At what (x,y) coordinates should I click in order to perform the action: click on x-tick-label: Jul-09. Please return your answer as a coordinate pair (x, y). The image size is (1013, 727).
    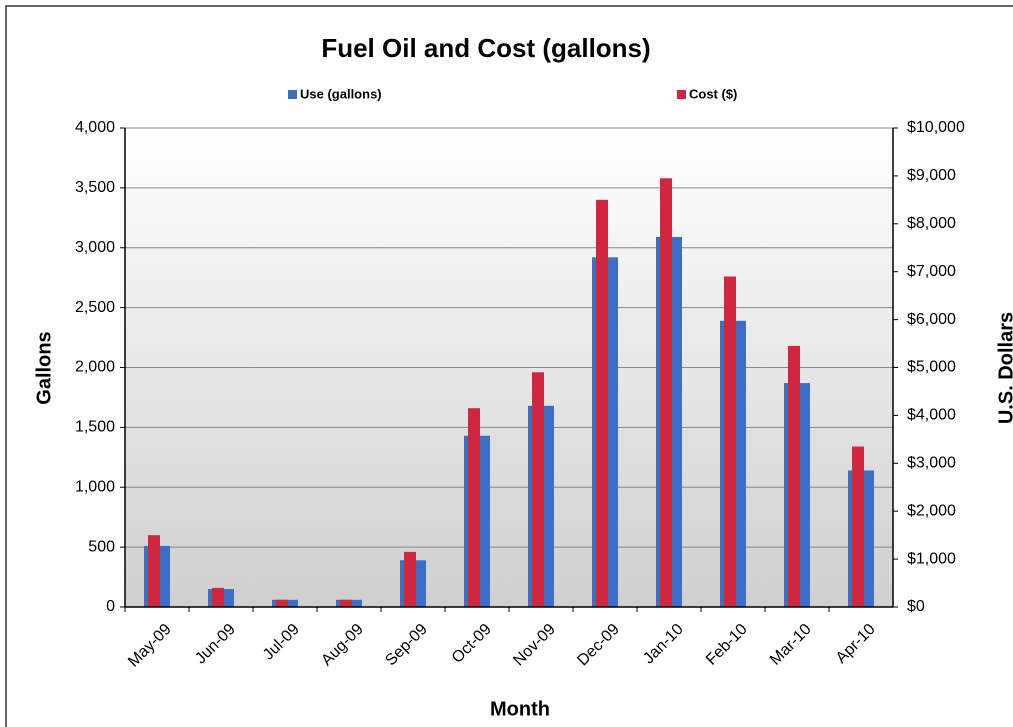
    Looking at the image, I should click on (281, 642).